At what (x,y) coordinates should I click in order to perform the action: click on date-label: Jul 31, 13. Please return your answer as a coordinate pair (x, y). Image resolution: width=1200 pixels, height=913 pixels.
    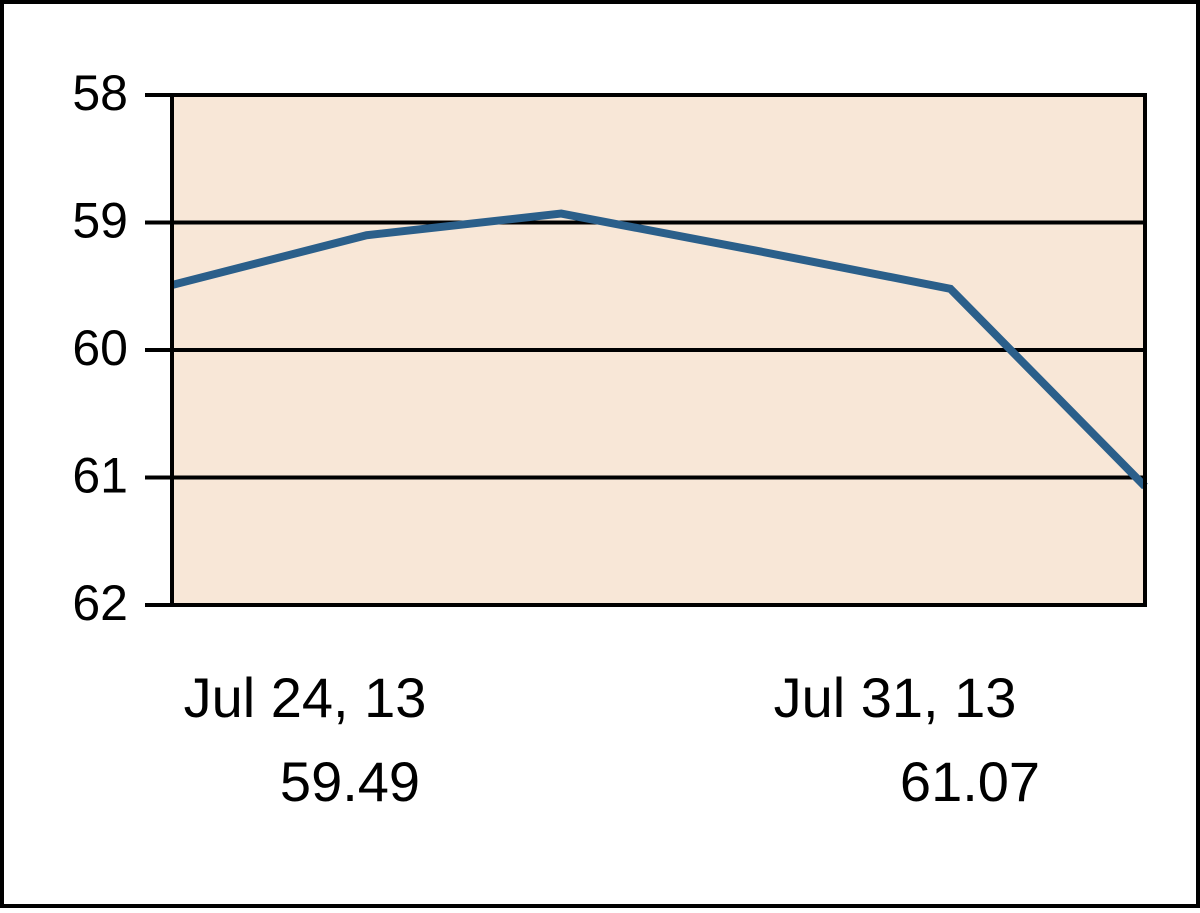
    Looking at the image, I should click on (895, 697).